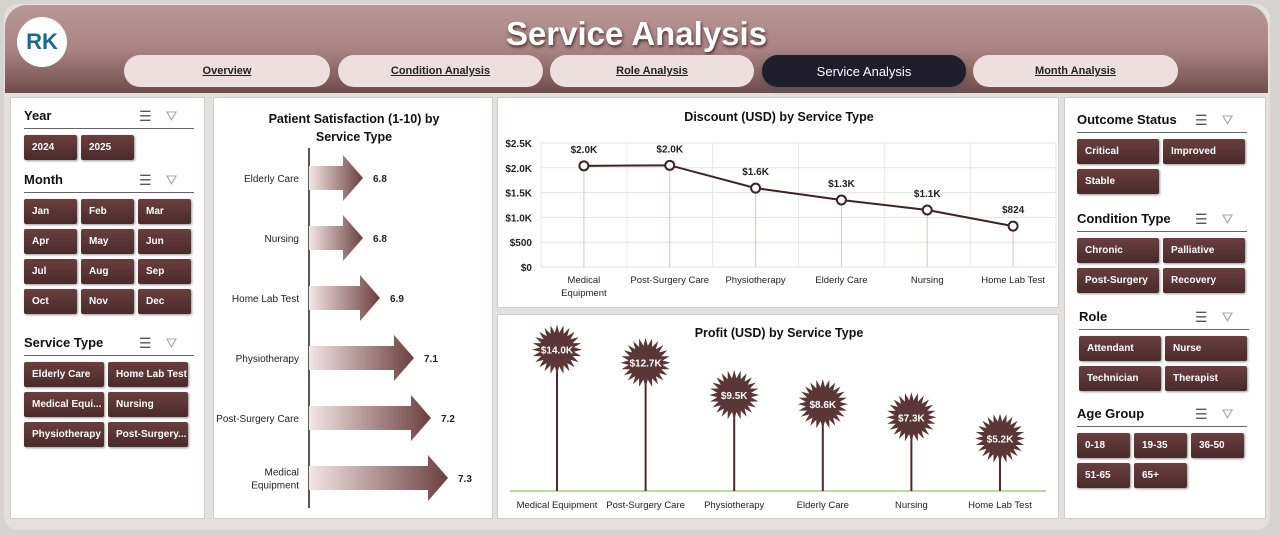  I want to click on month-option-dec: Dec, so click(164, 301).